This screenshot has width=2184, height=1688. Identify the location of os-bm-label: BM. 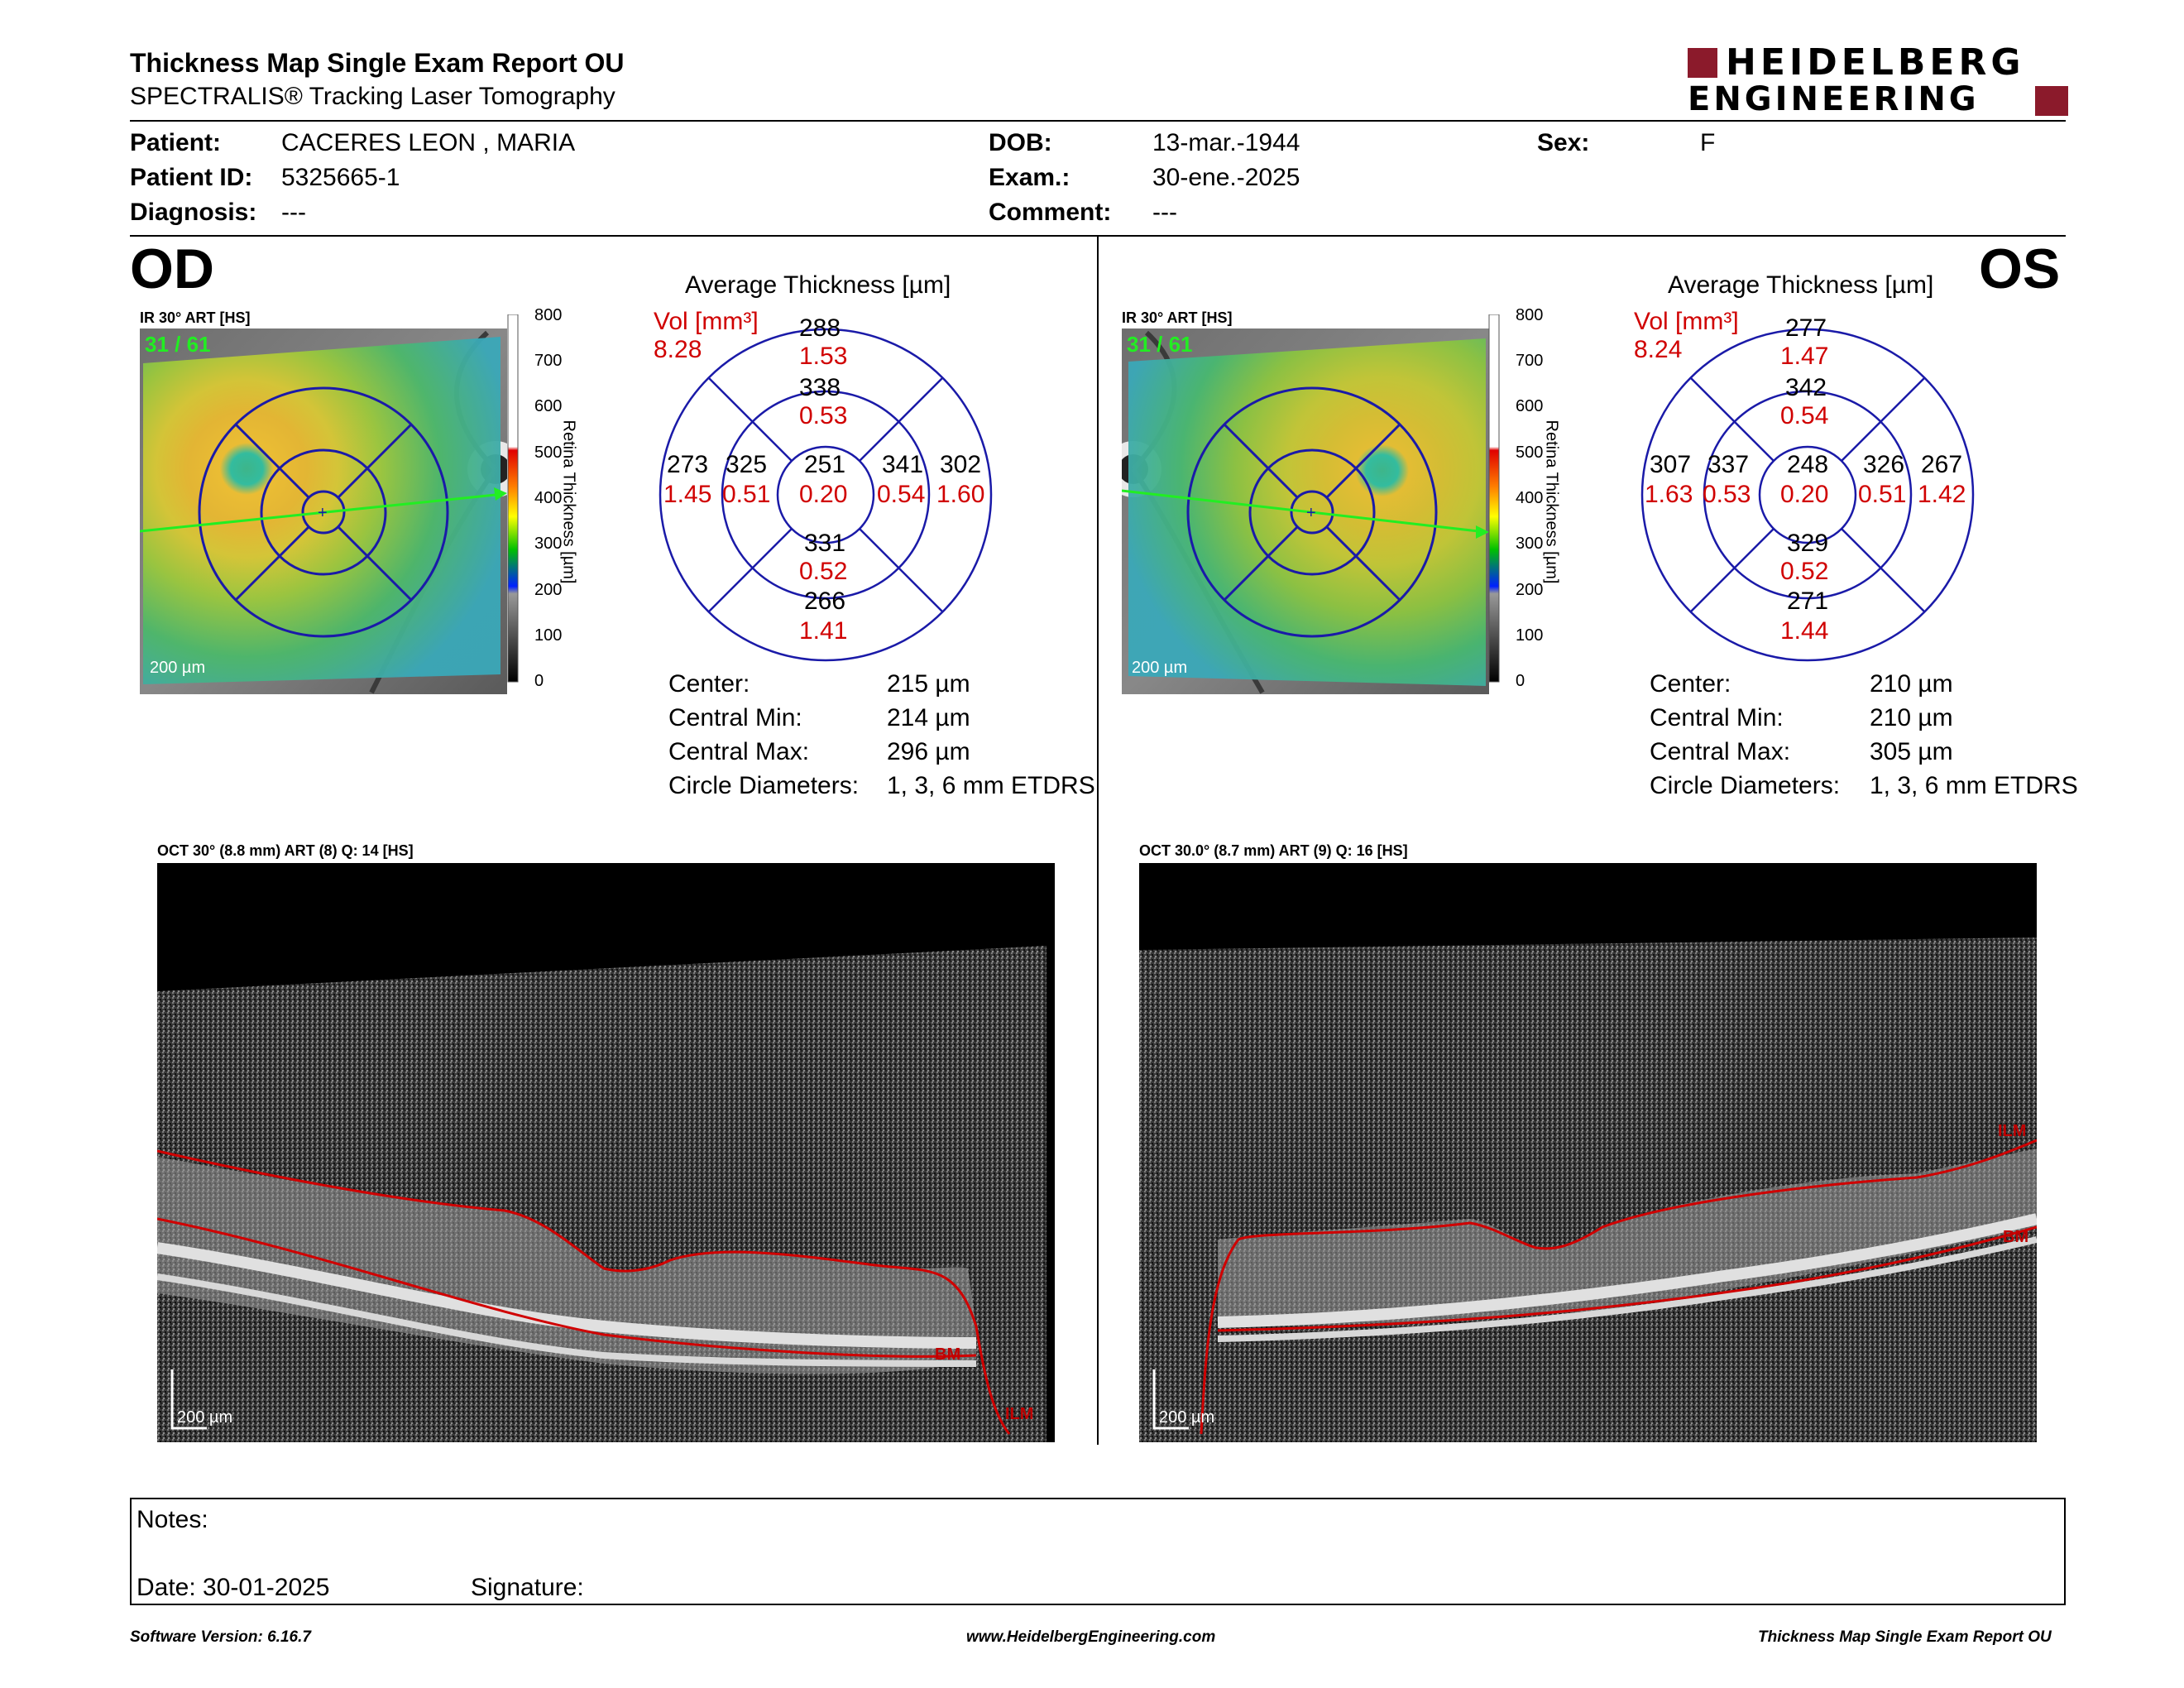
(2015, 1237).